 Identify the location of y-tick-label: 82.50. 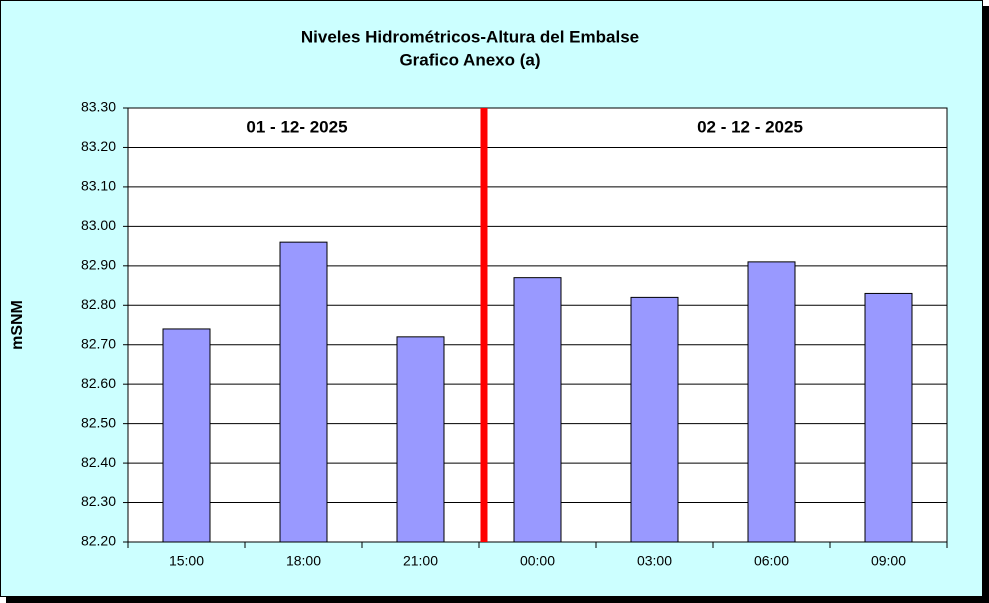
(98, 422).